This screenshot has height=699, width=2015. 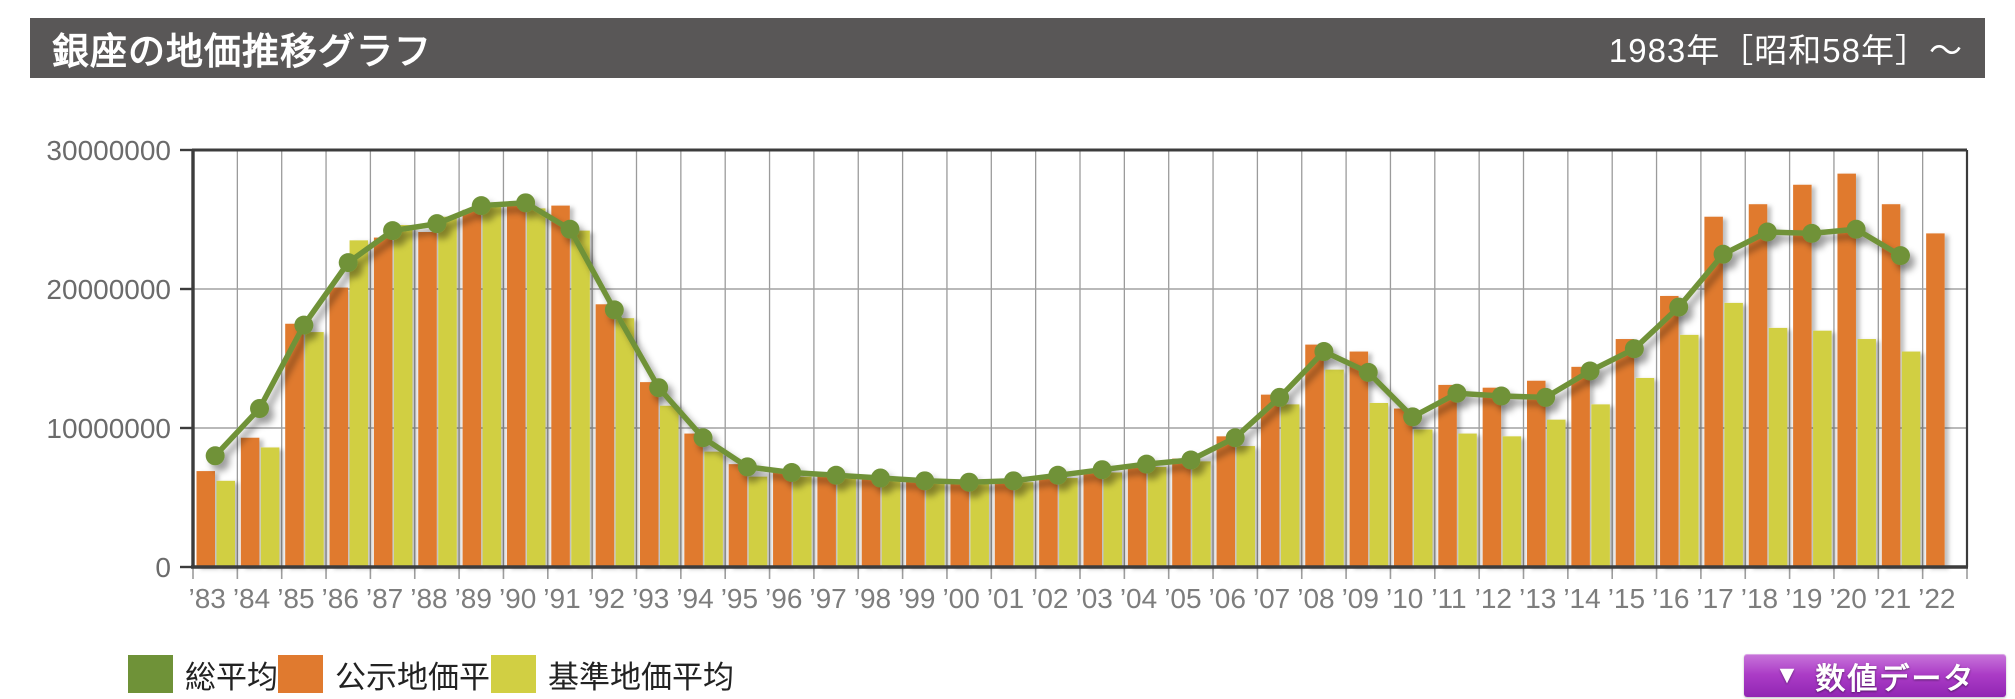 I want to click on chart-legend: 総平均 公示地価平均 基準地価平均, so click(x=870, y=675).